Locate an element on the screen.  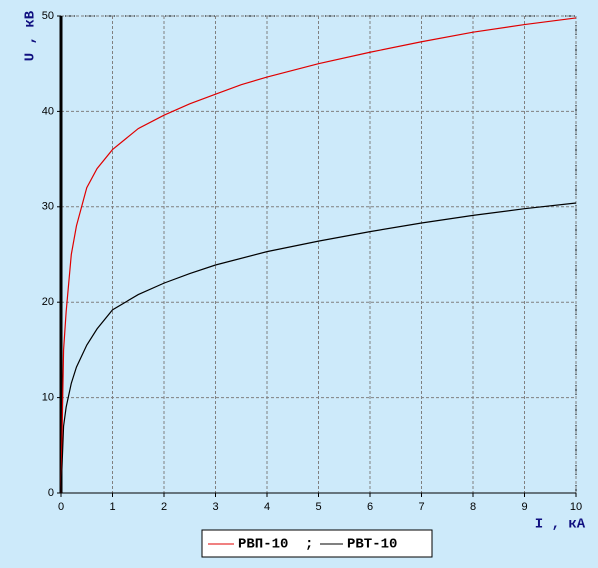
x-tick-label: 0 is located at coordinates (61, 507).